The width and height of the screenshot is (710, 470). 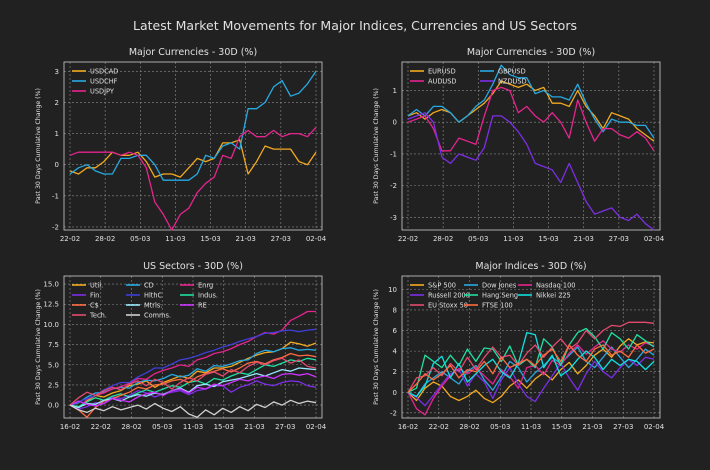 I want to click on legend-label: Nasdaq 100, so click(x=556, y=286).